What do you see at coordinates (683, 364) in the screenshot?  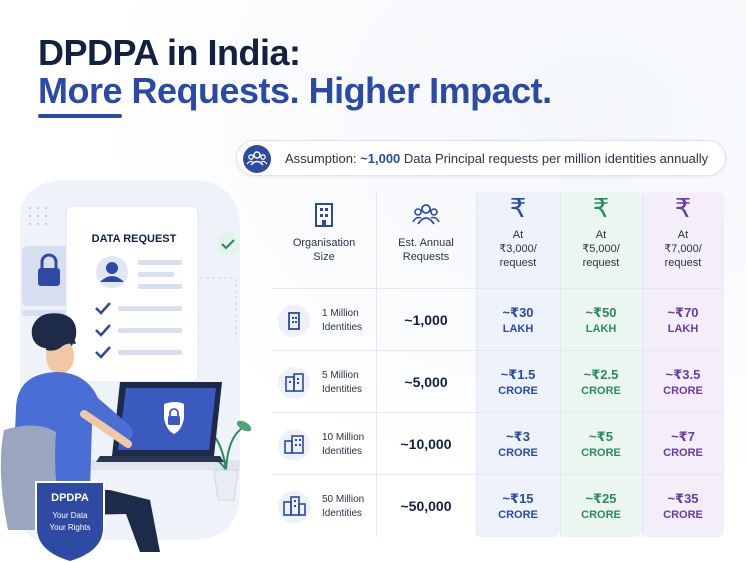 I see `column-7000-shade` at bounding box center [683, 364].